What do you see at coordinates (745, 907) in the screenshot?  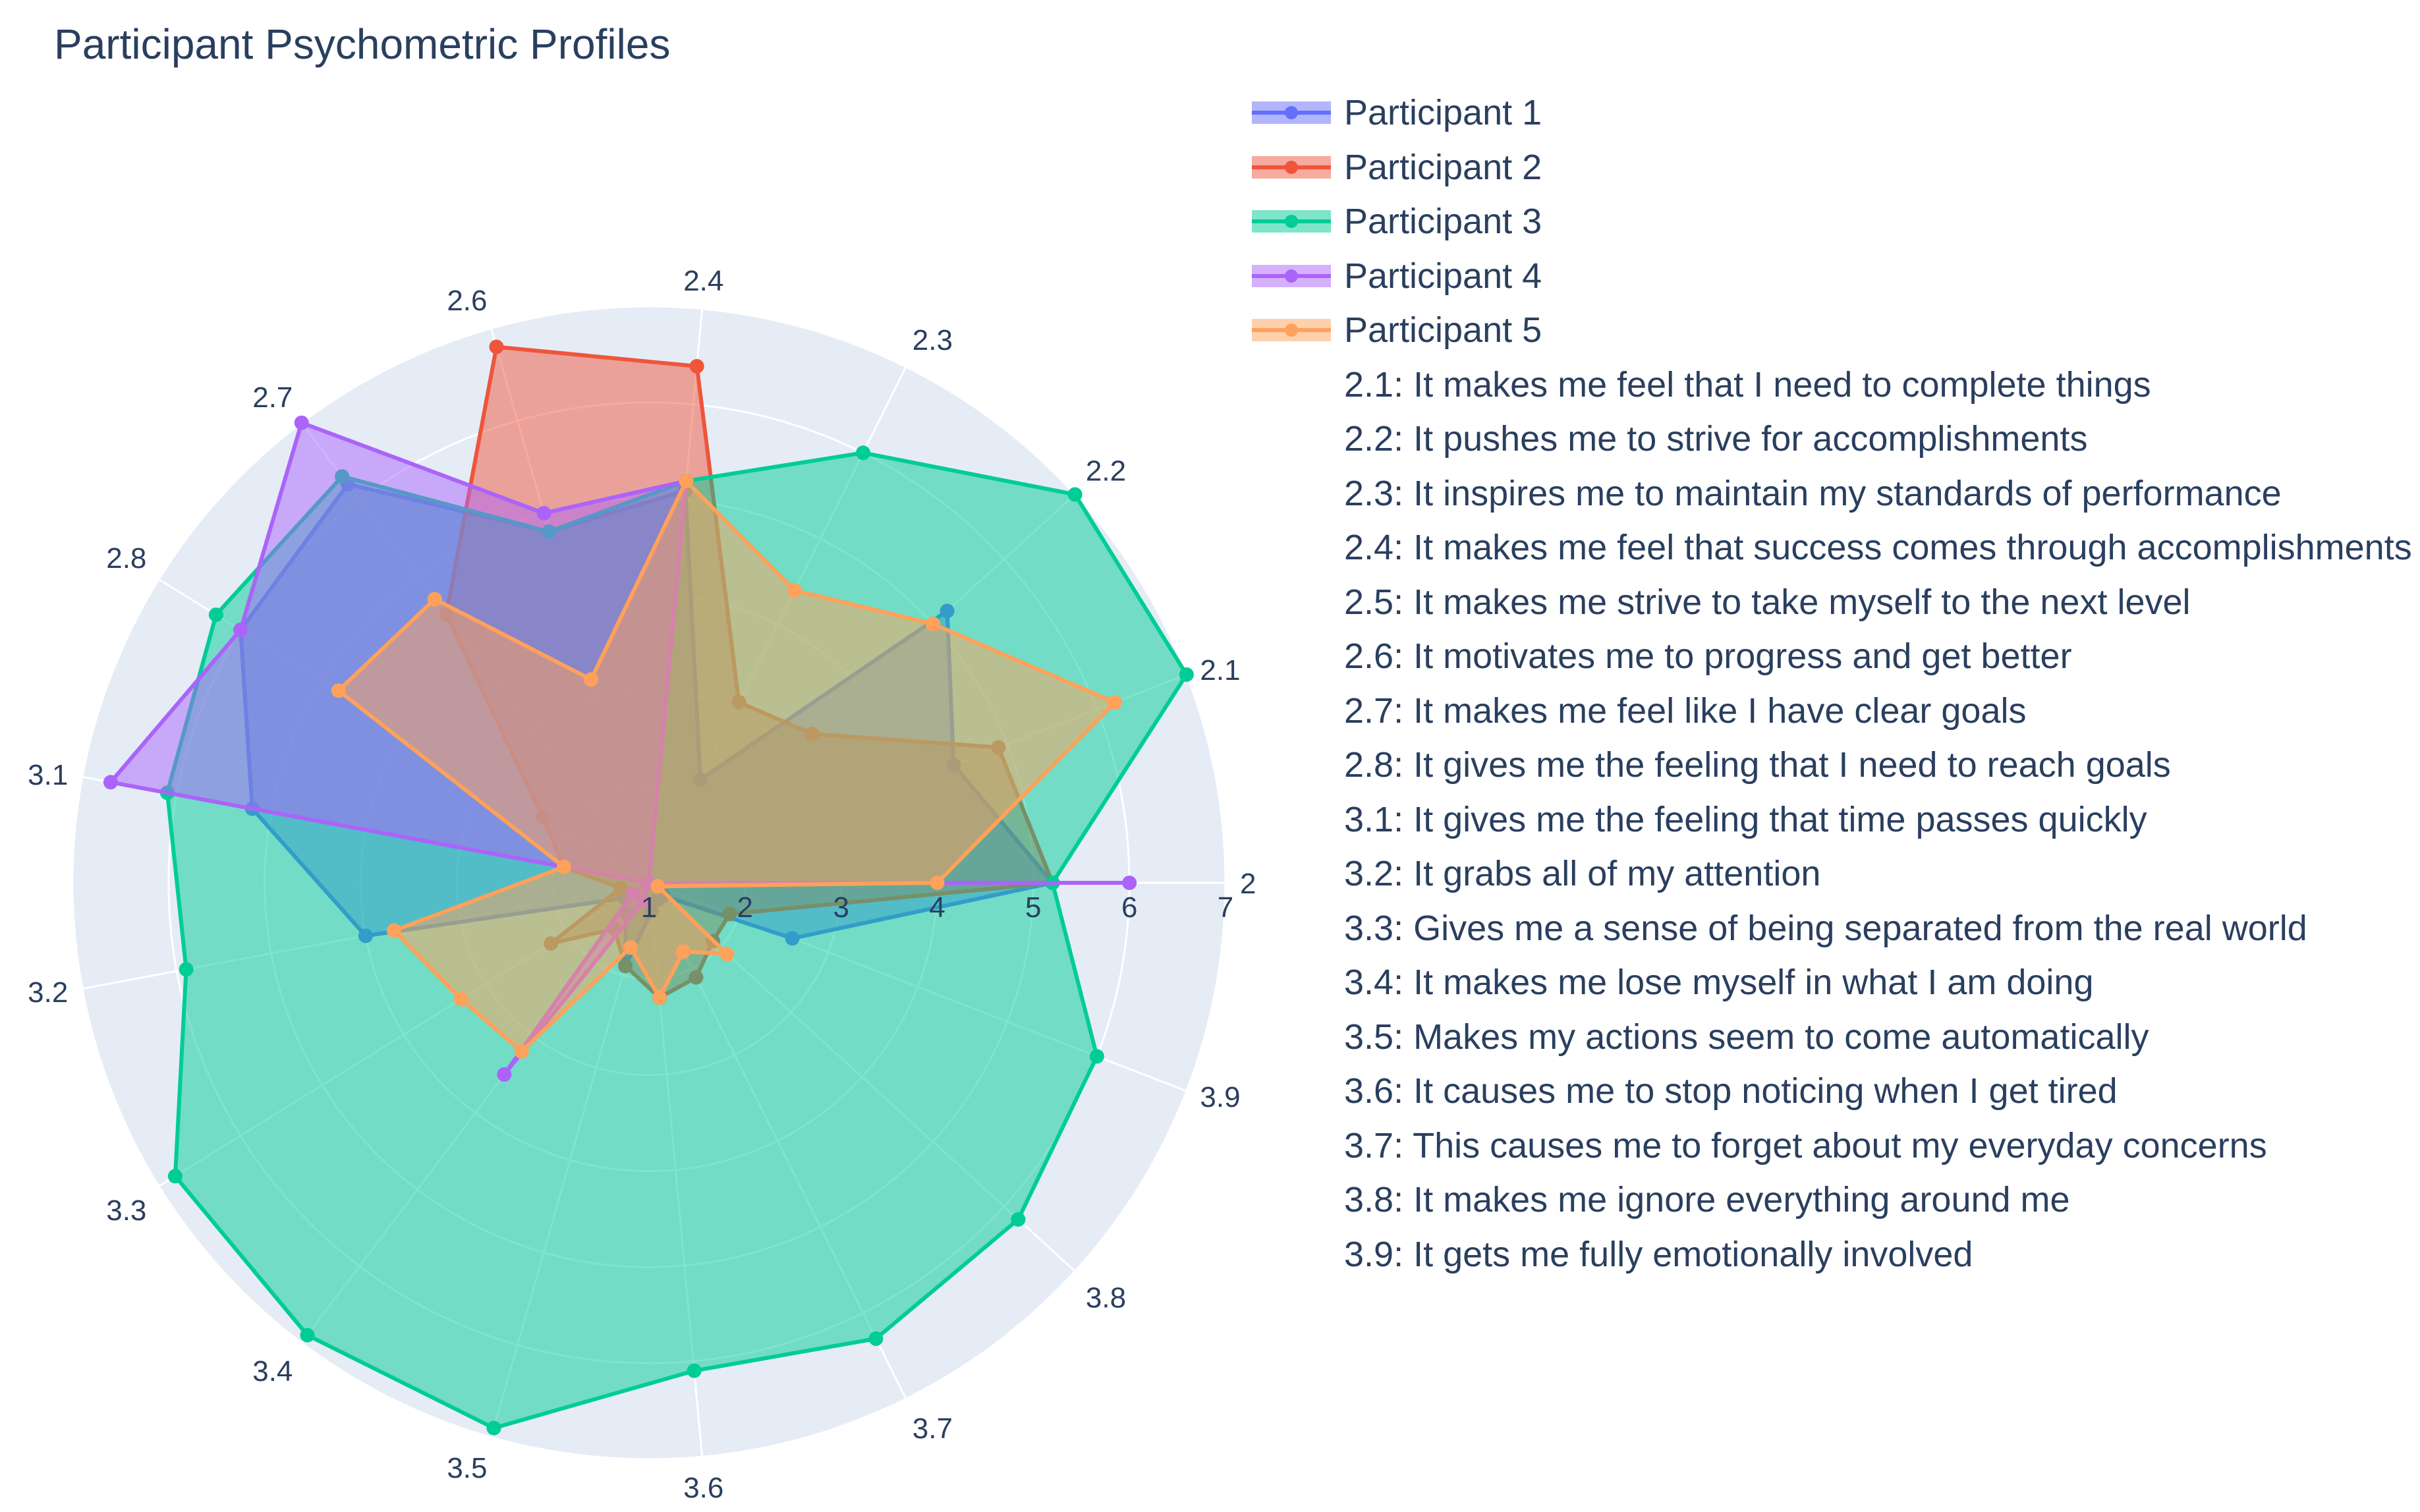 I see `radial-tick-label: 2` at bounding box center [745, 907].